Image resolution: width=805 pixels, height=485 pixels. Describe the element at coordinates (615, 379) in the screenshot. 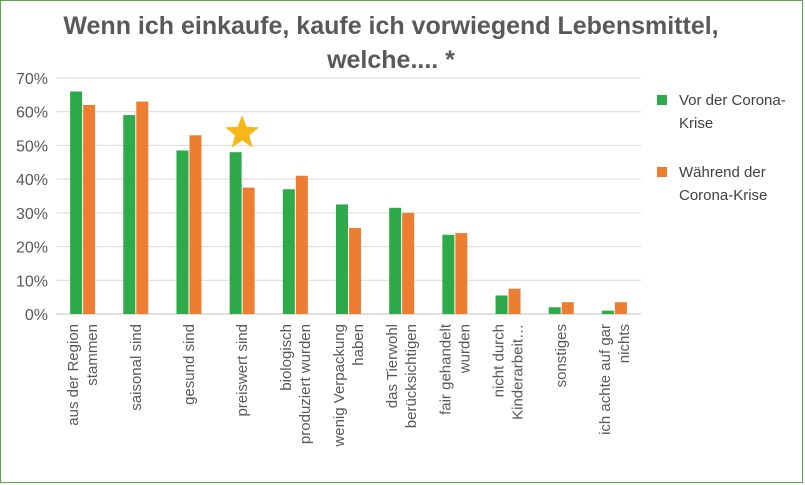

I see `x-tick-label: ich achte auf gar nichts` at that location.